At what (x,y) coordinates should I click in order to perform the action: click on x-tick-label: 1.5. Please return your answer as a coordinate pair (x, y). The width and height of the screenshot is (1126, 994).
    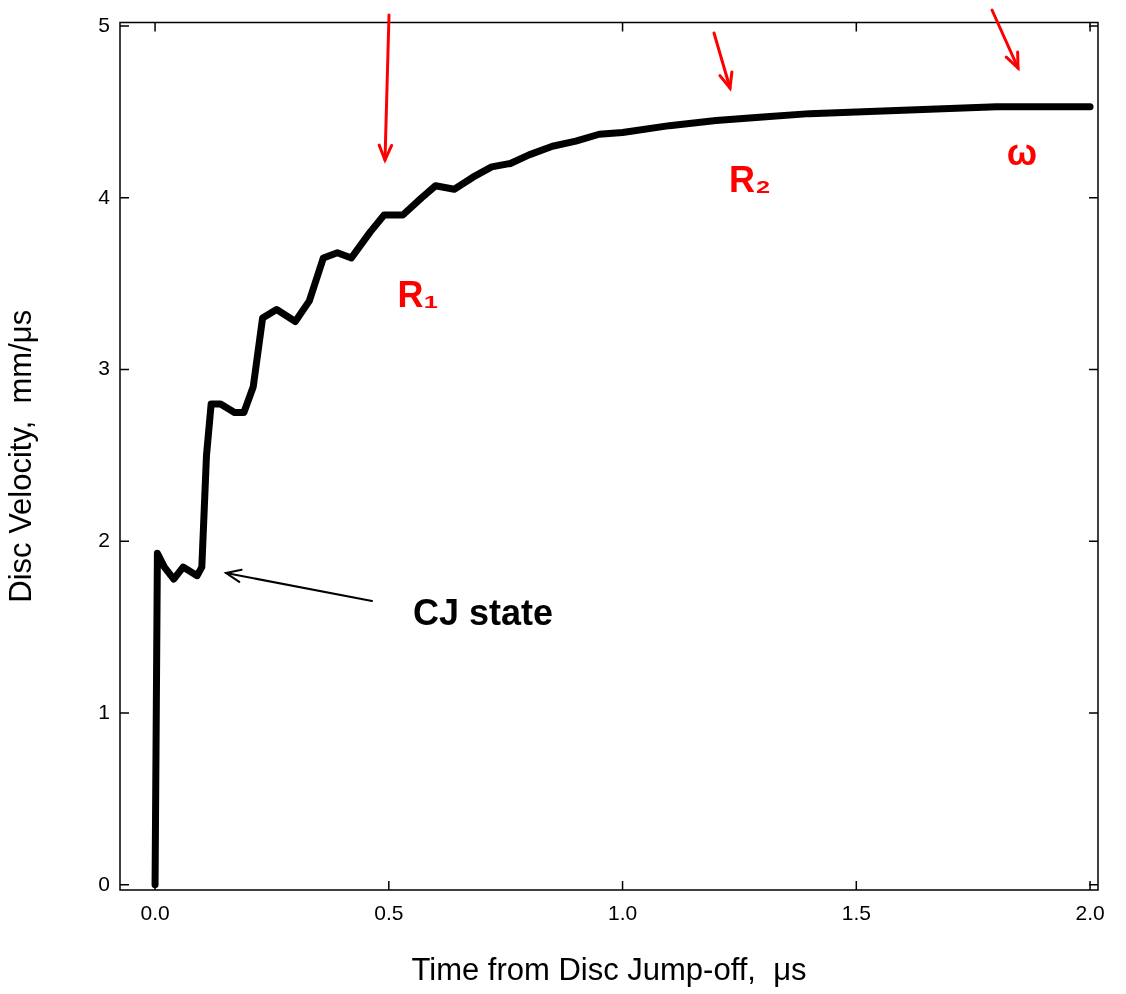
    Looking at the image, I should click on (856, 913).